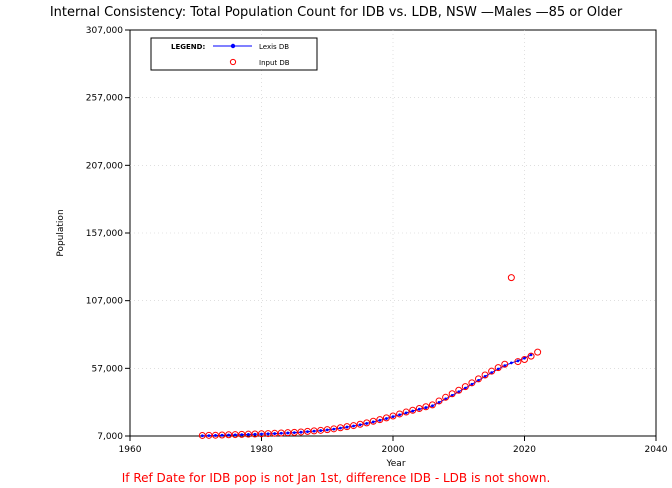 This screenshot has width=672, height=488. I want to click on x-axis: 1960 1980 2000 2020 2040, so click(393, 445).